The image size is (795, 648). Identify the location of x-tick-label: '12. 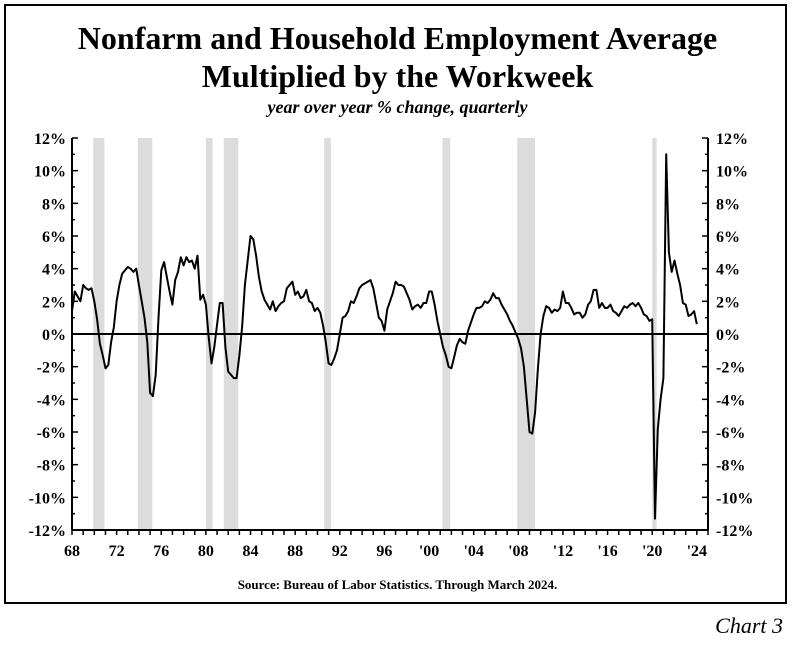
(563, 551).